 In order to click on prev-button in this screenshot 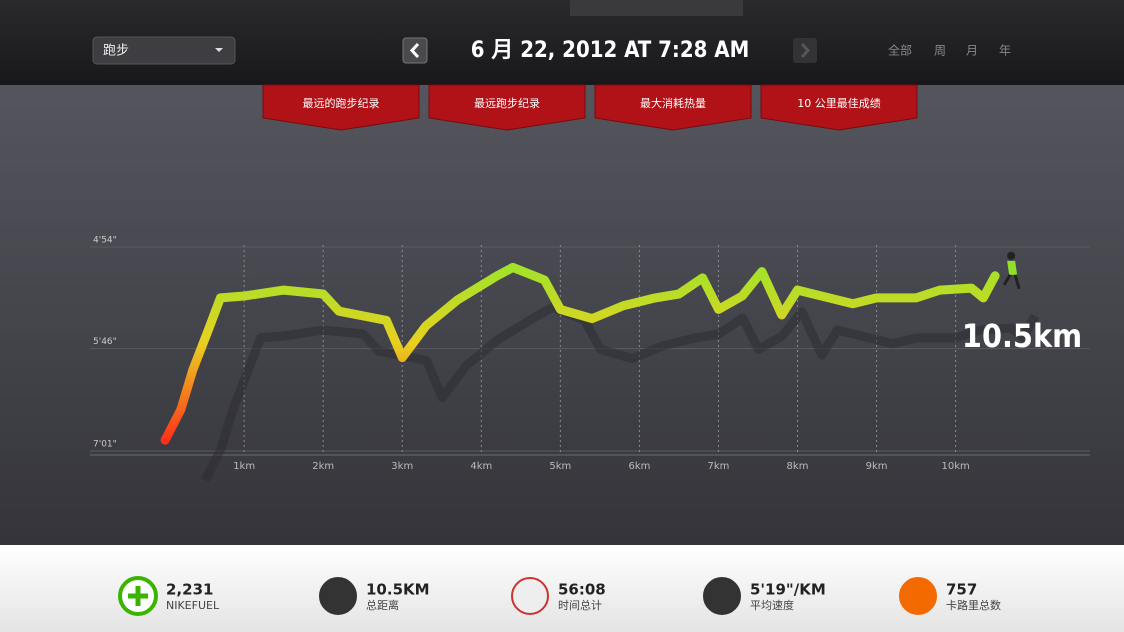, I will do `click(415, 50)`.